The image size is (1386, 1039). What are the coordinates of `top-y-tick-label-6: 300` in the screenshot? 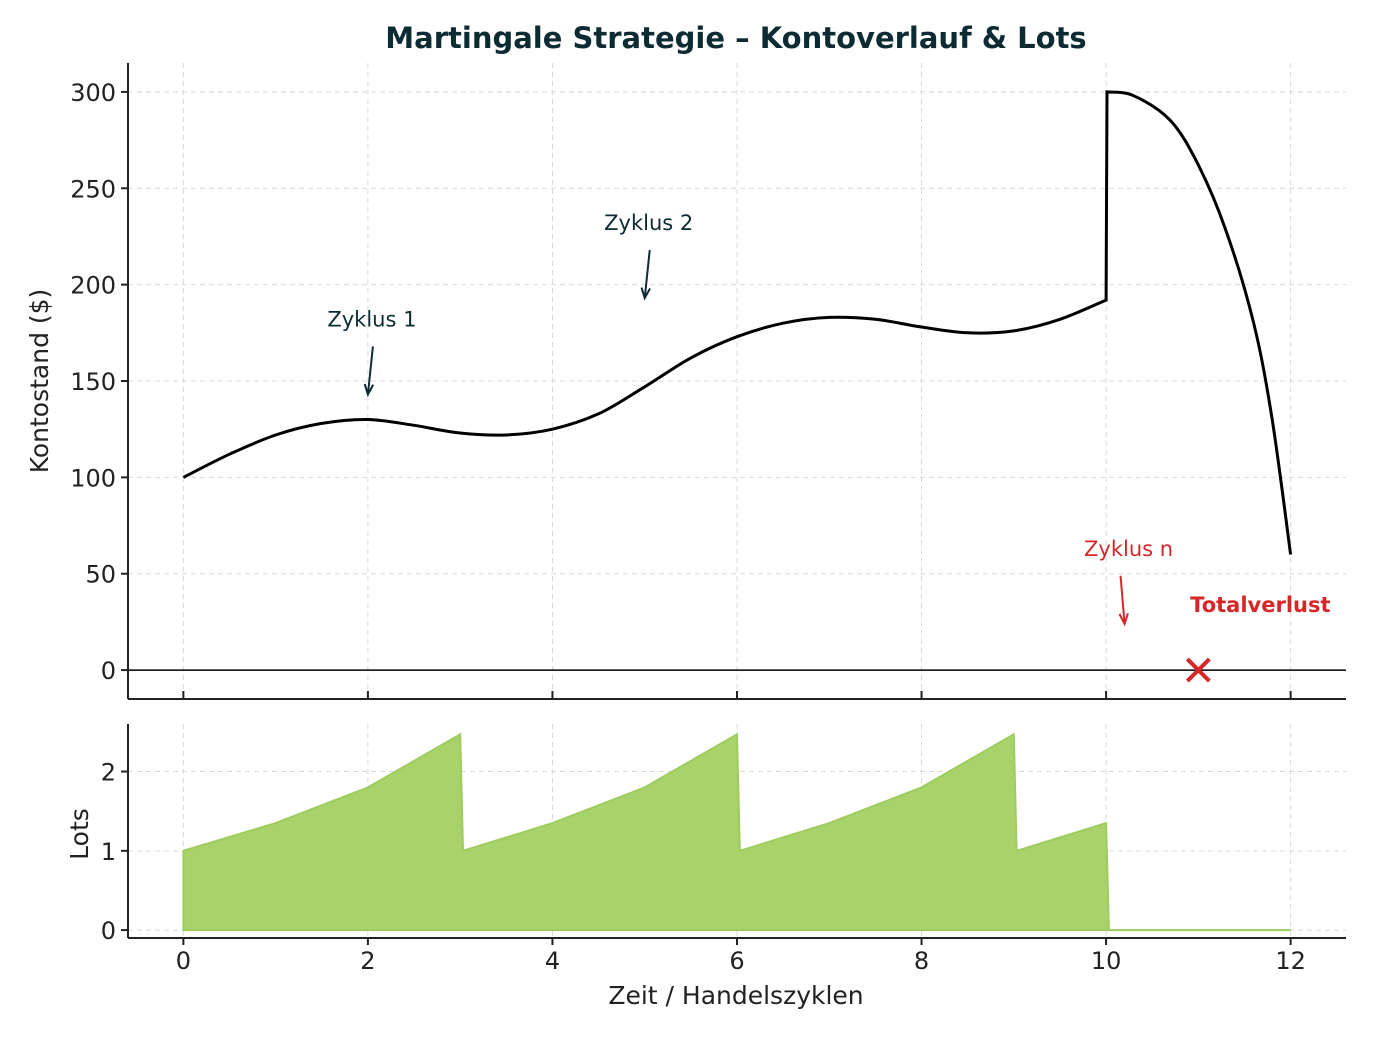 It's located at (93, 93).